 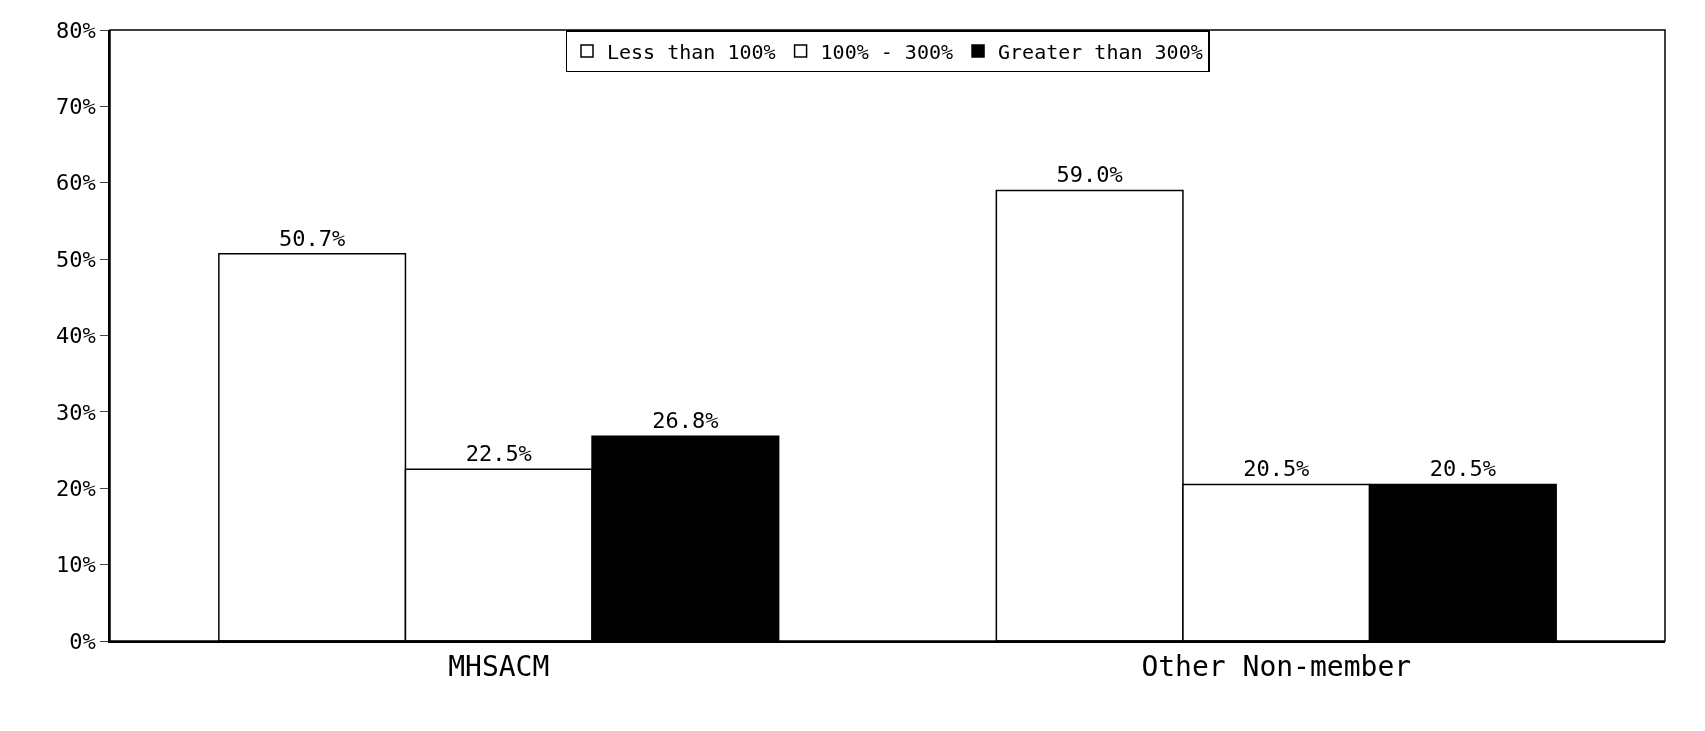 What do you see at coordinates (76, 107) in the screenshot?
I see `y-tick-label: 70%` at bounding box center [76, 107].